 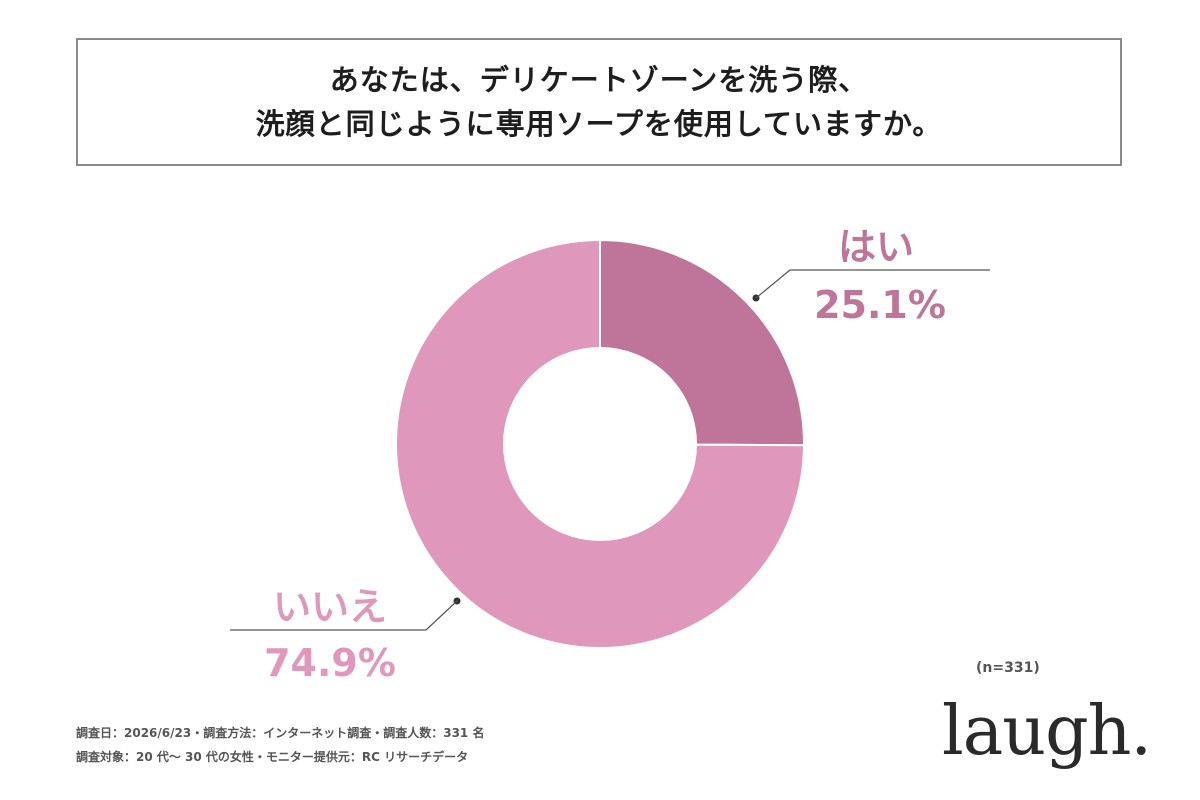 What do you see at coordinates (1047, 731) in the screenshot?
I see `brand-logo: laugh.` at bounding box center [1047, 731].